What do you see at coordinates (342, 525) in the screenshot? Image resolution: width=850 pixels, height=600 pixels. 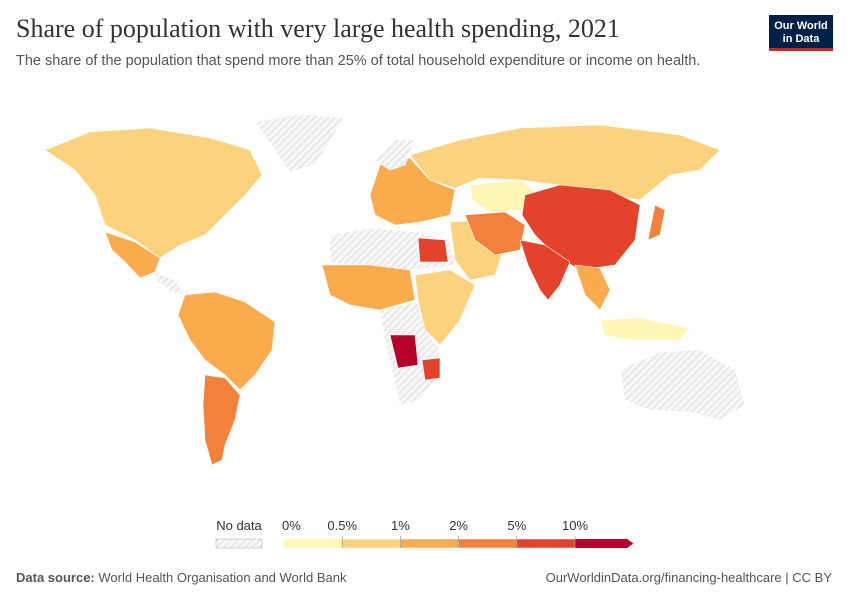 I see `legend-tick-label: 0.5%` at bounding box center [342, 525].